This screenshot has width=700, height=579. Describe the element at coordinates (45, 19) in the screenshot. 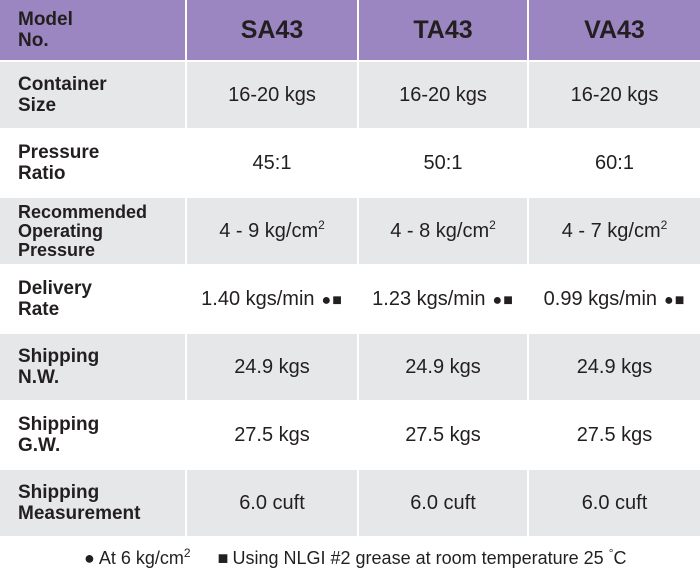

I see `model-label-line1: Model` at that location.